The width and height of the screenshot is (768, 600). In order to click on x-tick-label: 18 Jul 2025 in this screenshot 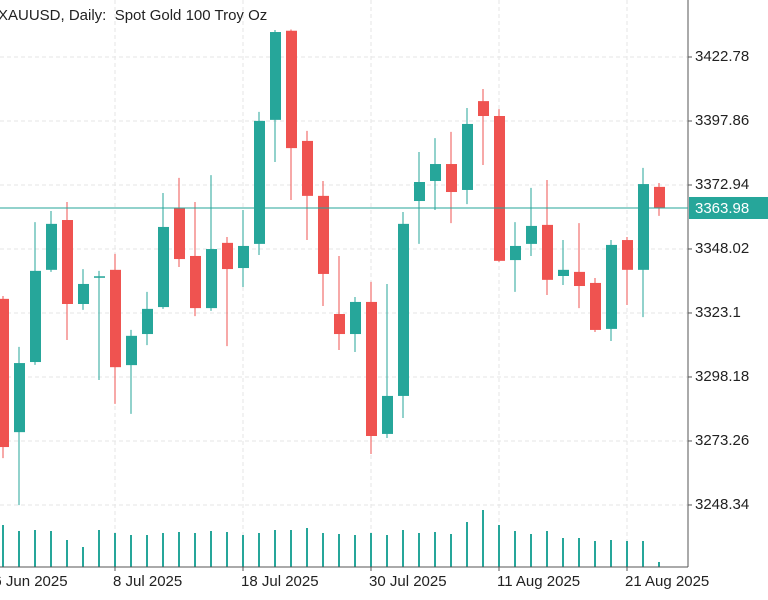, I will do `click(280, 581)`.